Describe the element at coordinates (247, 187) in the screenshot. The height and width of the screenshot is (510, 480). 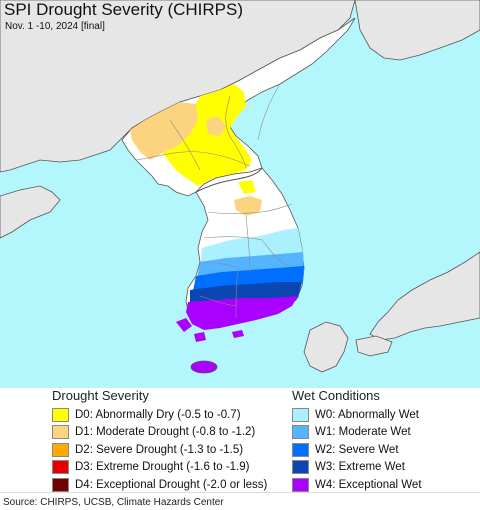
I see `sk-d0-patch` at that location.